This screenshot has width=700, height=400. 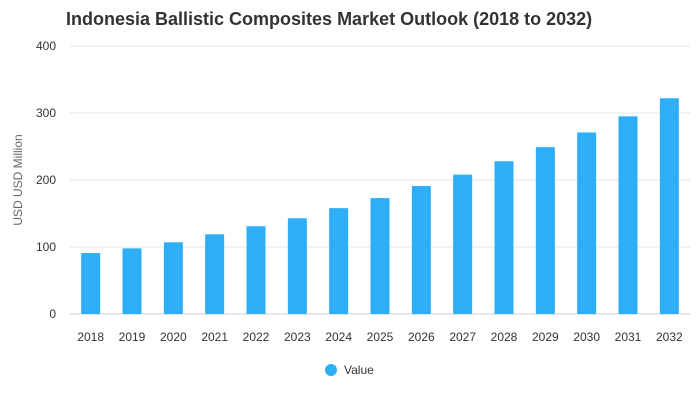 What do you see at coordinates (339, 261) in the screenshot?
I see `bar-2024` at bounding box center [339, 261].